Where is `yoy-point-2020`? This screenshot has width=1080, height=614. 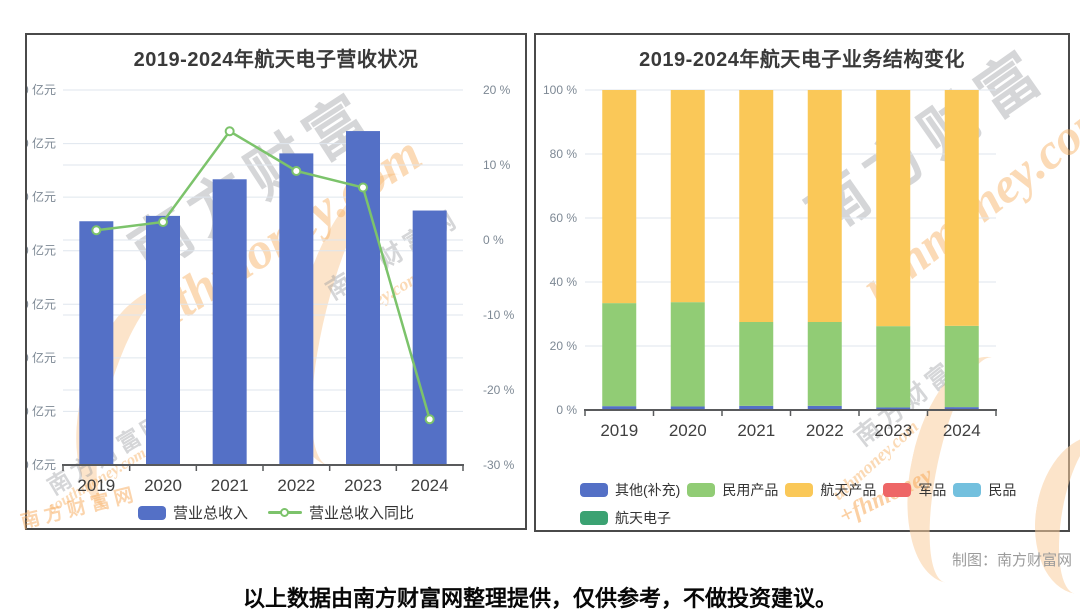 yoy-point-2020 is located at coordinates (163, 222).